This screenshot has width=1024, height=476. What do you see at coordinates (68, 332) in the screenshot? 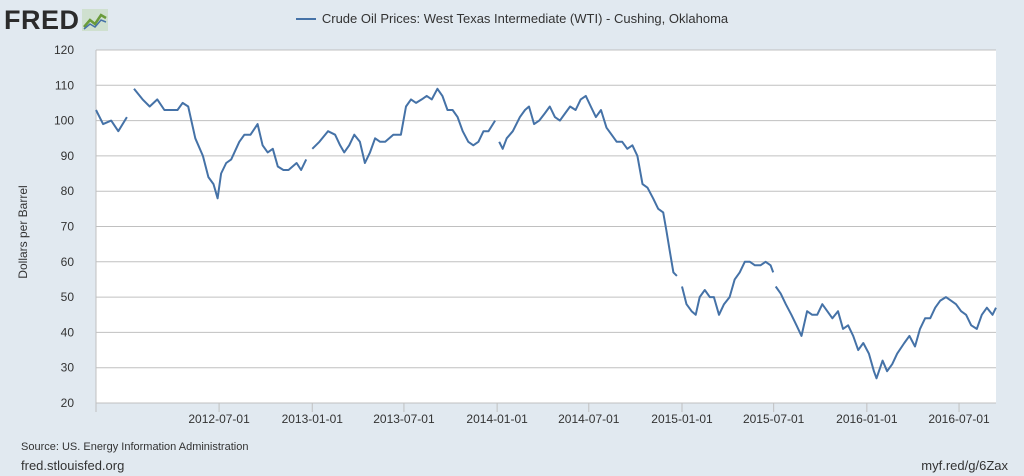
I see `y-tick-label: 40` at bounding box center [68, 332].